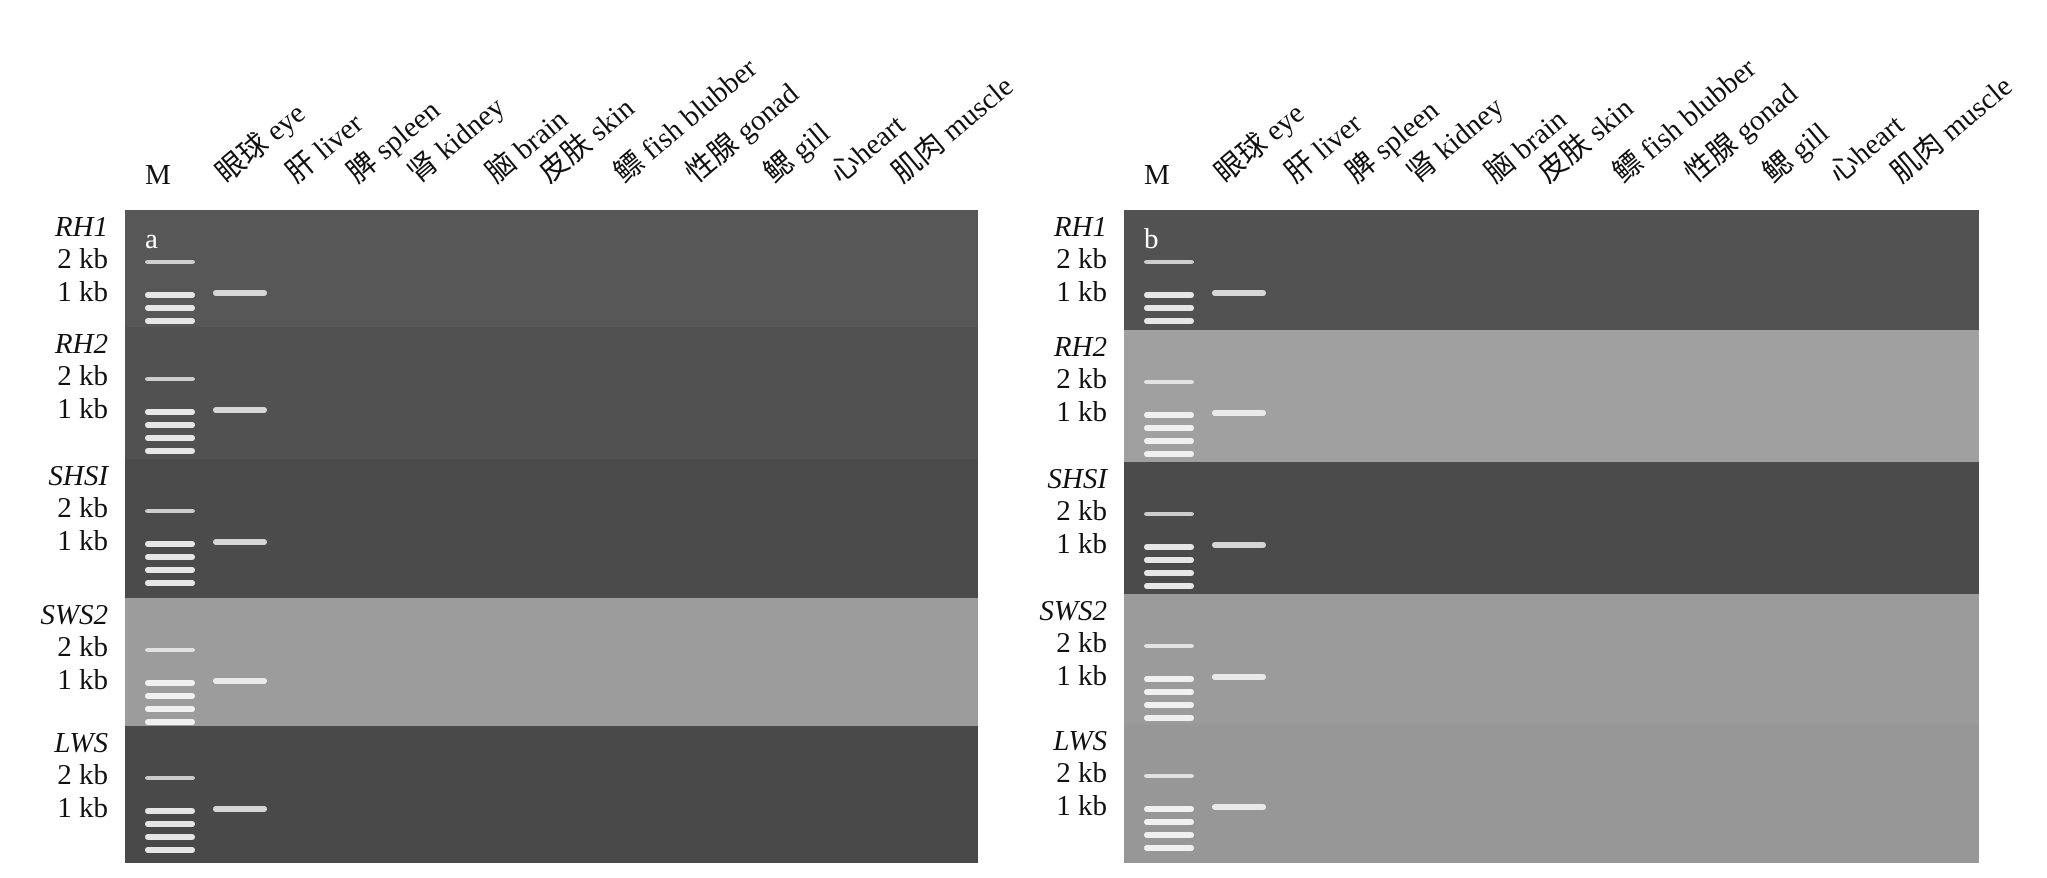 The image size is (2047, 878). What do you see at coordinates (1151, 239) in the screenshot?
I see `panel-label: b` at bounding box center [1151, 239].